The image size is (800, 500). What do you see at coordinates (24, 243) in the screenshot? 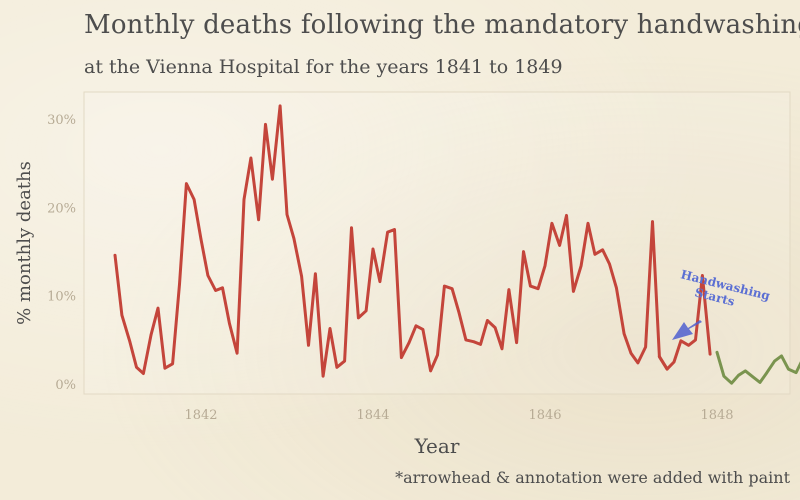
I see `y-axis-title: % monthly deaths` at bounding box center [24, 243].